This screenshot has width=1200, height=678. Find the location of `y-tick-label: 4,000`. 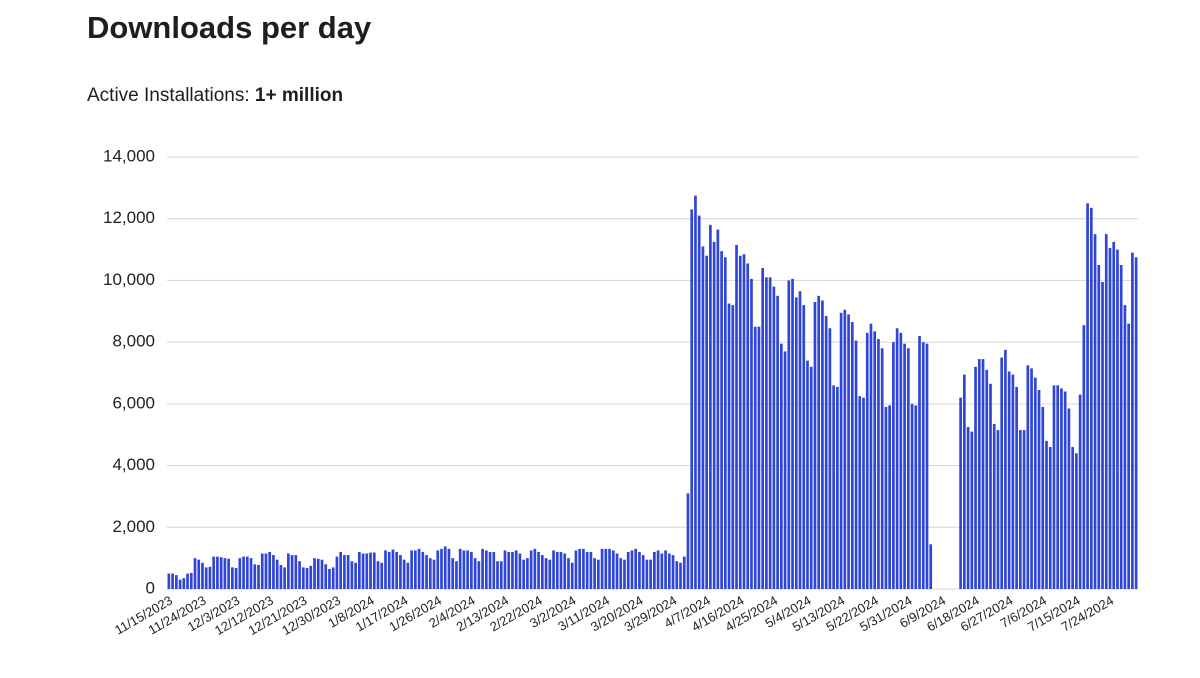

y-tick-label: 4,000 is located at coordinates (133, 464).